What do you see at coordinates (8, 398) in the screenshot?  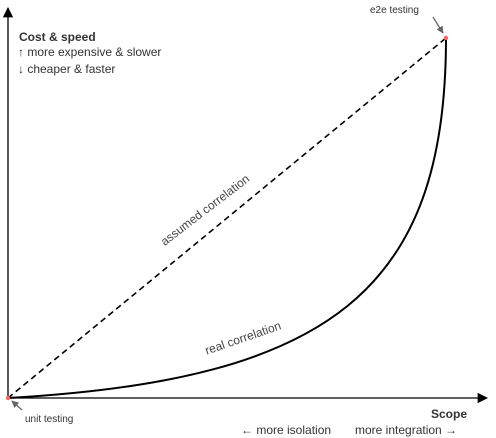 I see `unit-testing-point` at bounding box center [8, 398].